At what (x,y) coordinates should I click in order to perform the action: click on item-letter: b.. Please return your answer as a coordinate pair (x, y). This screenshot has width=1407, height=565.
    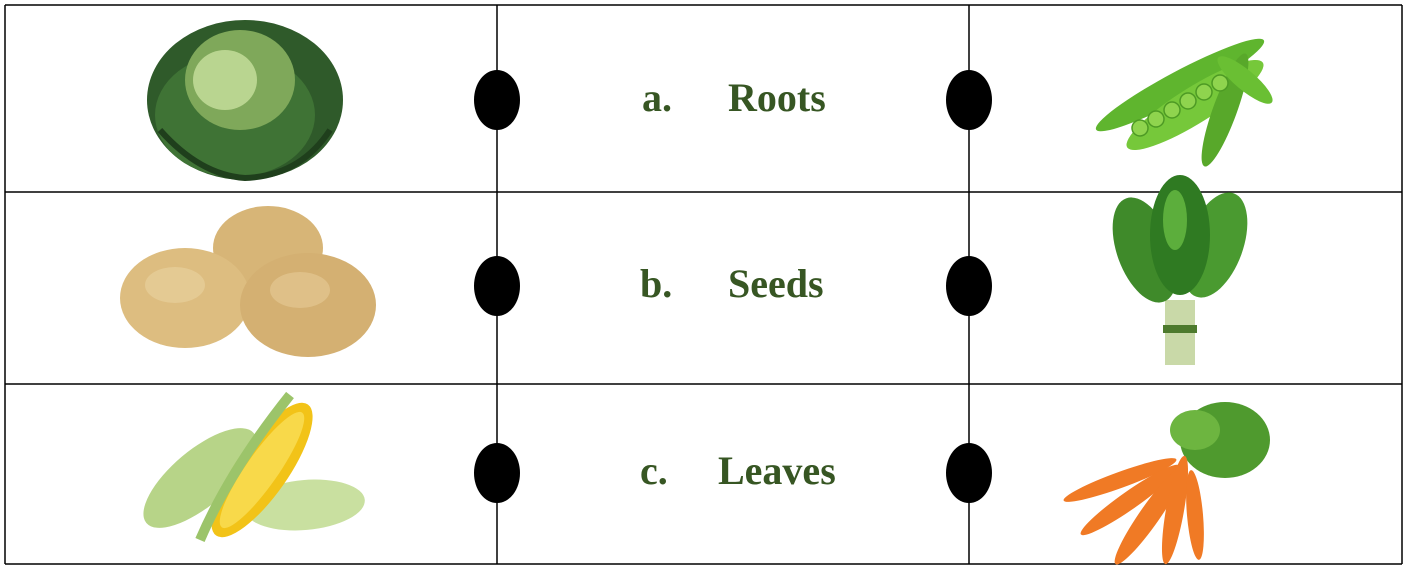
    Looking at the image, I should click on (656, 283).